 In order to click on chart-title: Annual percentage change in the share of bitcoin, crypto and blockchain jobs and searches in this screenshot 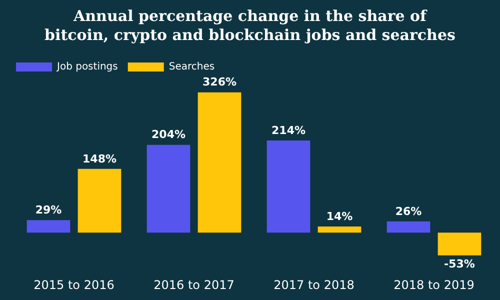, I will do `click(250, 26)`.